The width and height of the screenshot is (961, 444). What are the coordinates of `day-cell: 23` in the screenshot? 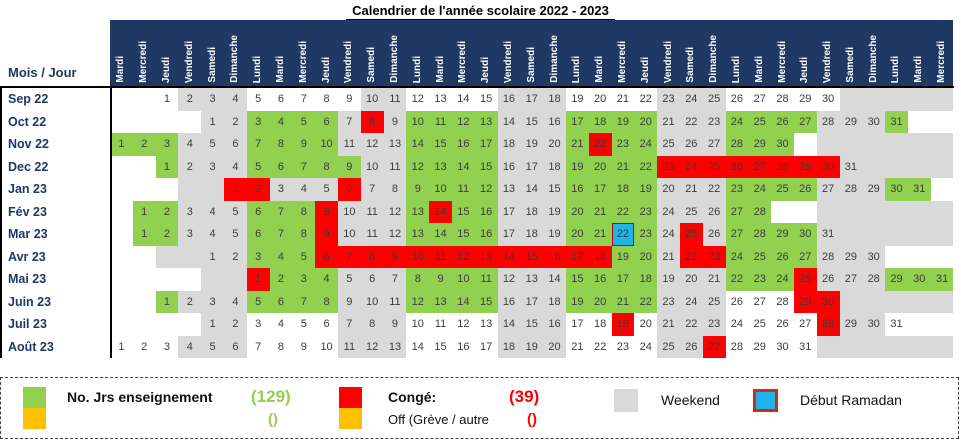 It's located at (668, 166).